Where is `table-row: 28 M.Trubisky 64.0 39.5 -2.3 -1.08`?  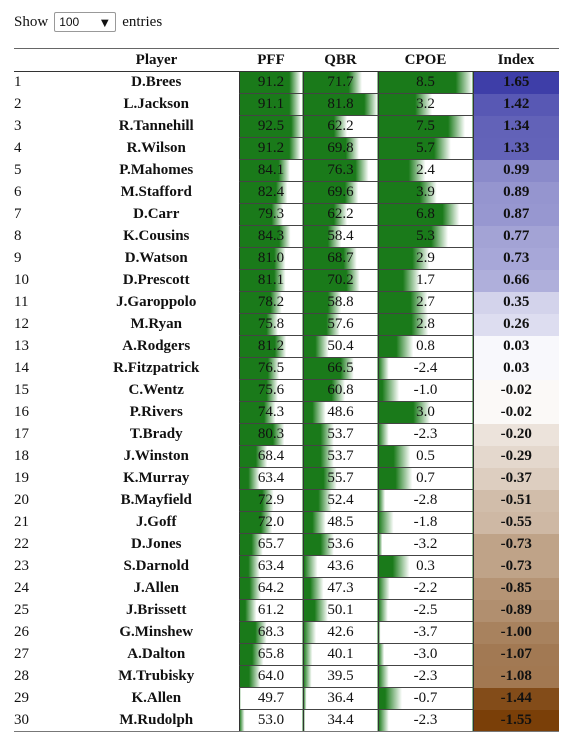 table-row: 28 M.Trubisky 64.0 39.5 -2.3 -1.08 is located at coordinates (286, 677).